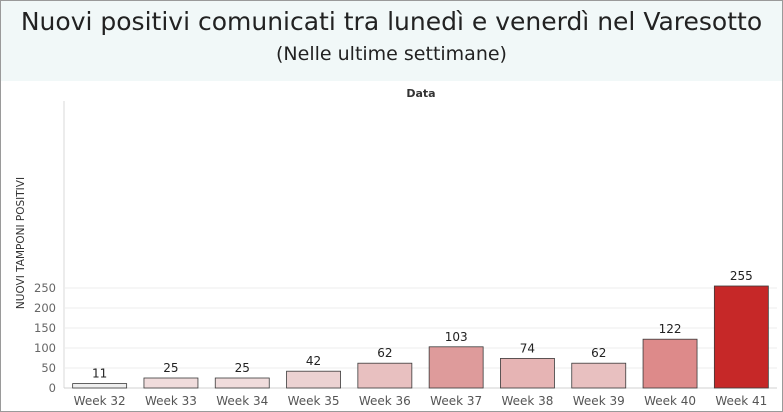  I want to click on bar-value-label: 11, so click(99, 374).